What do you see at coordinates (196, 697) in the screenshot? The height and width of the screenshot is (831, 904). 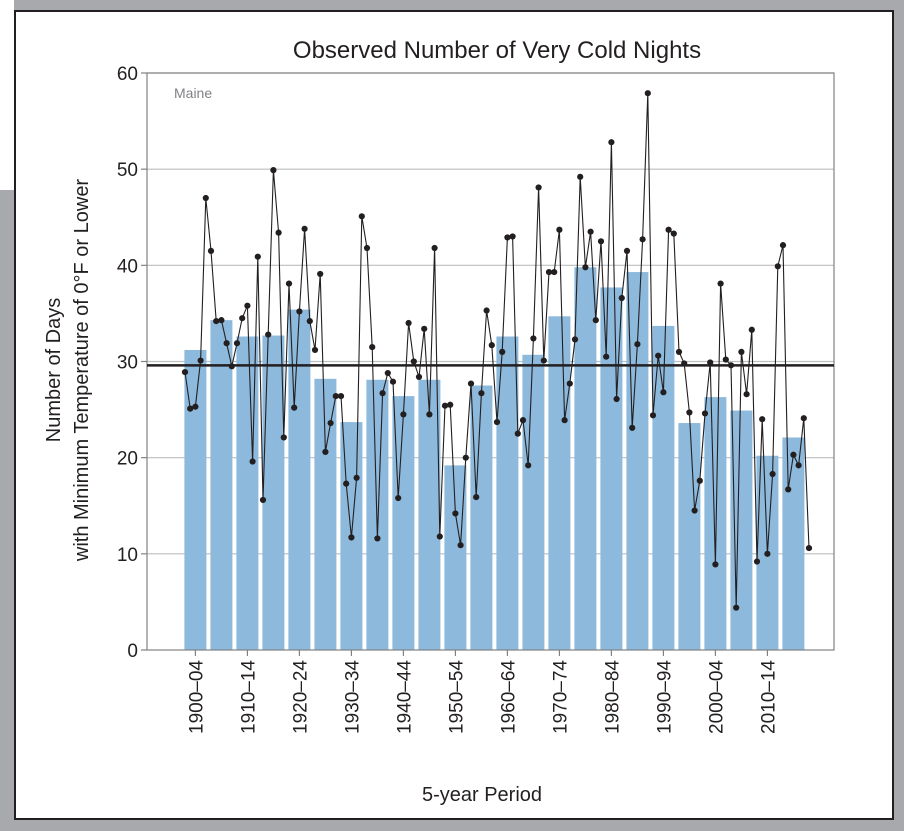 I see `x-tick-label: 1900–04` at bounding box center [196, 697].